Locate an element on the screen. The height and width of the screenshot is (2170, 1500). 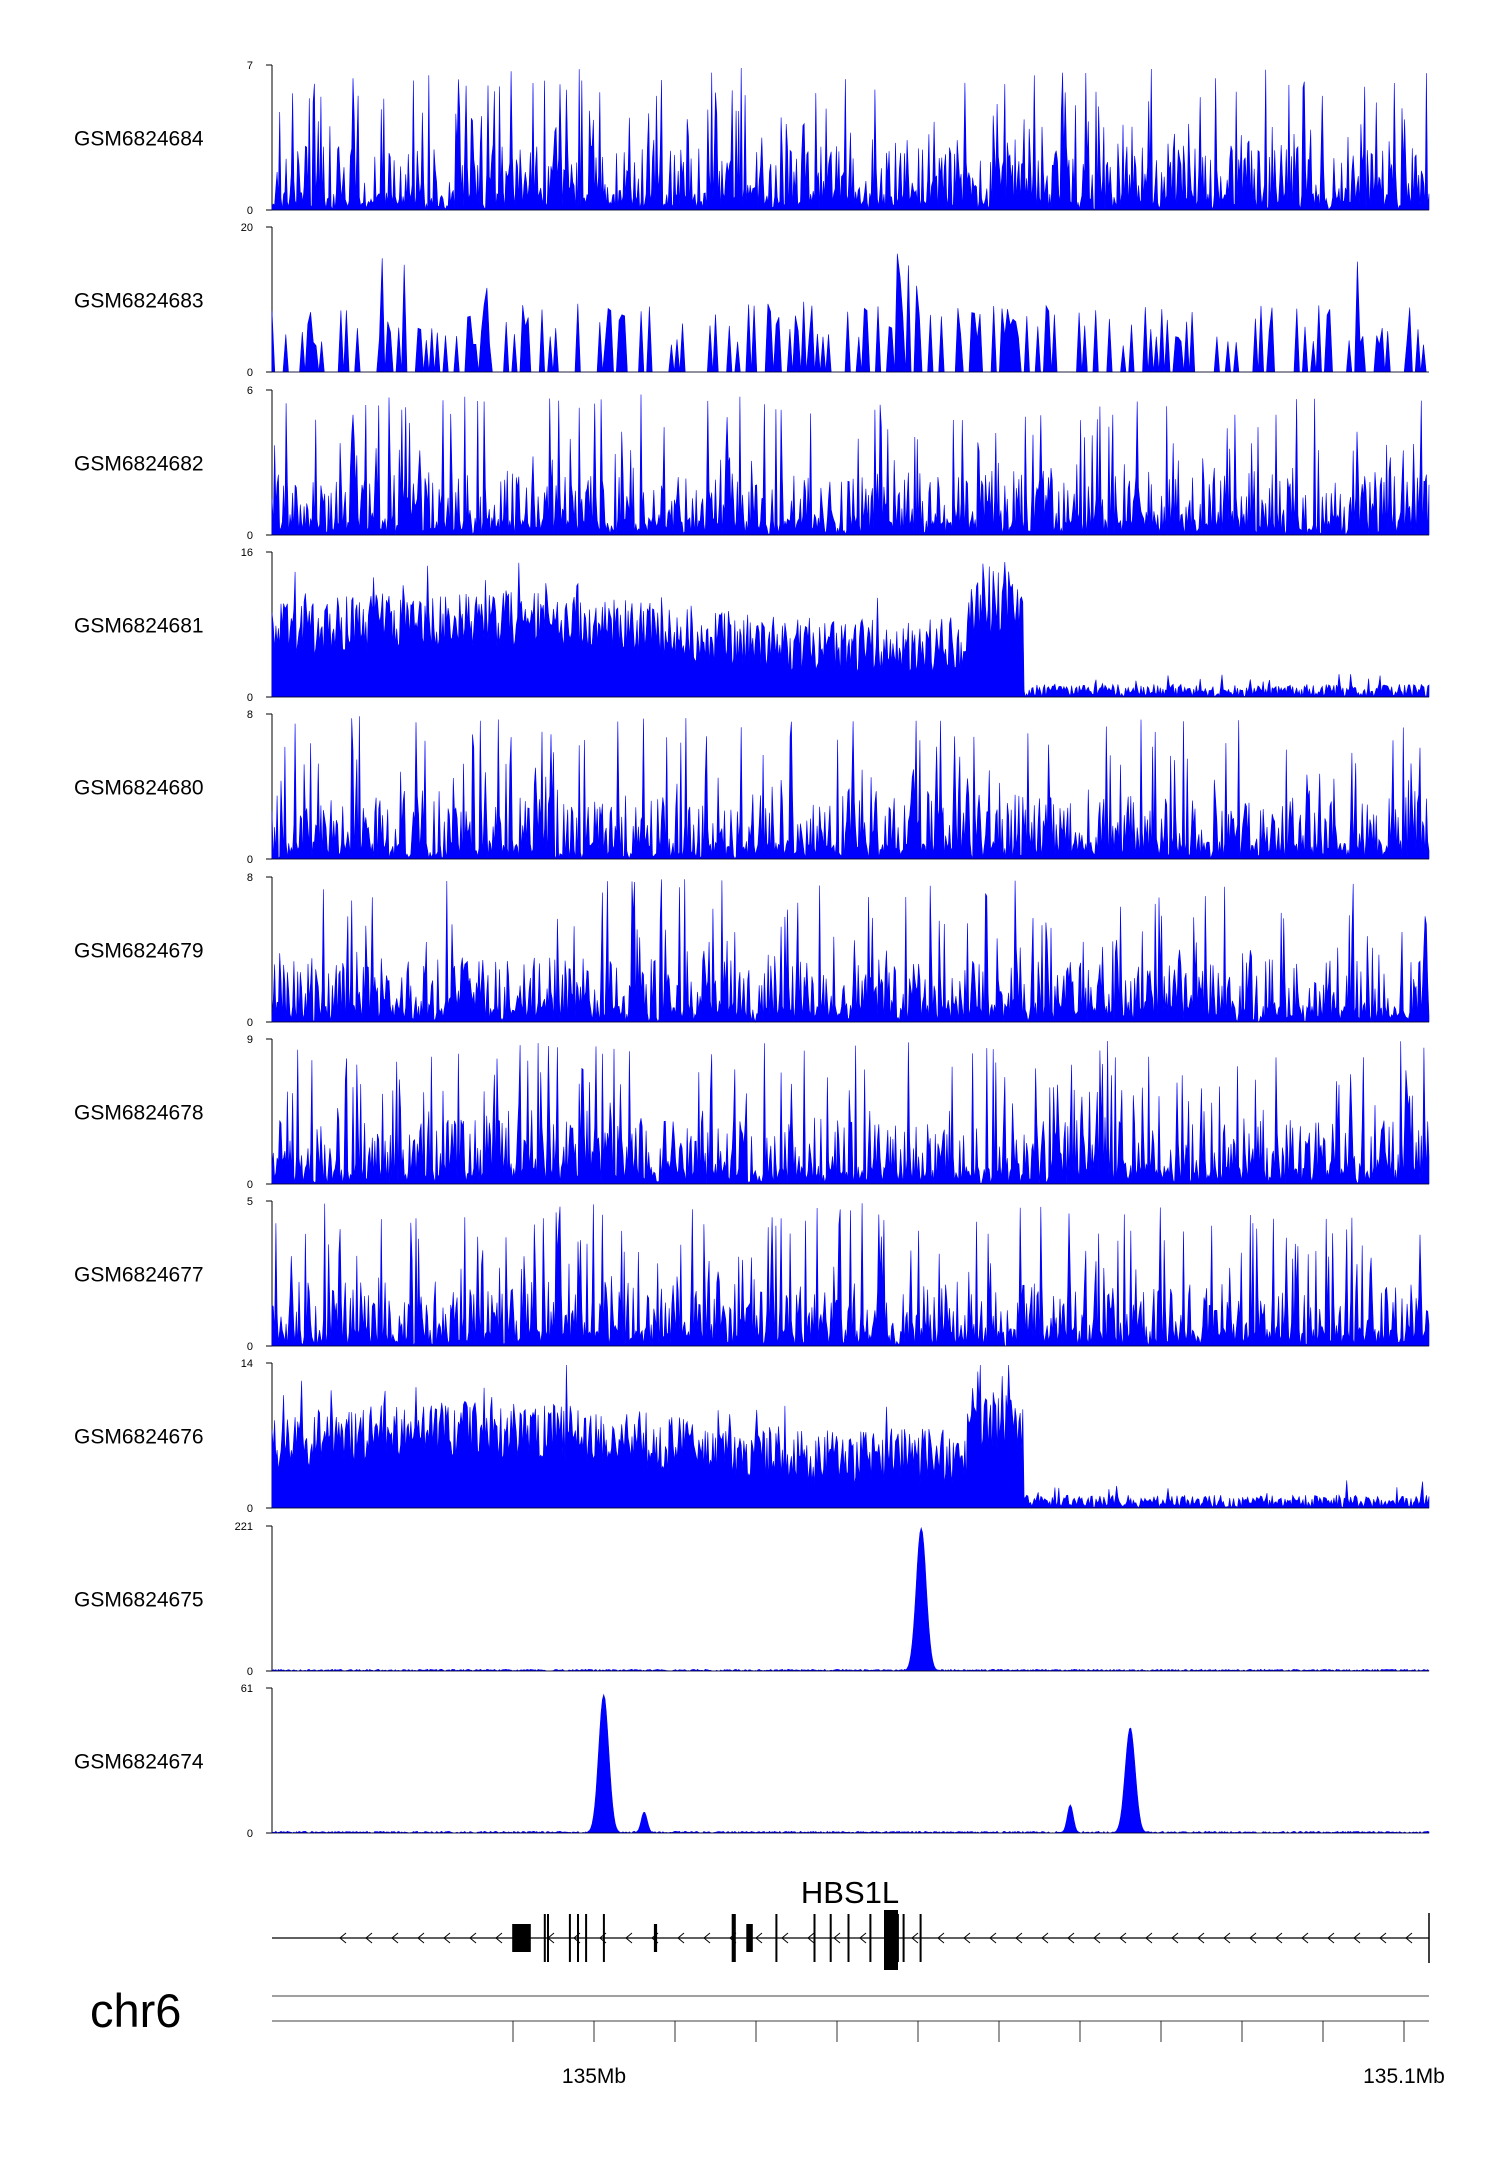
coverage-track: GSM6824683 20 0 is located at coordinates (751, 300).